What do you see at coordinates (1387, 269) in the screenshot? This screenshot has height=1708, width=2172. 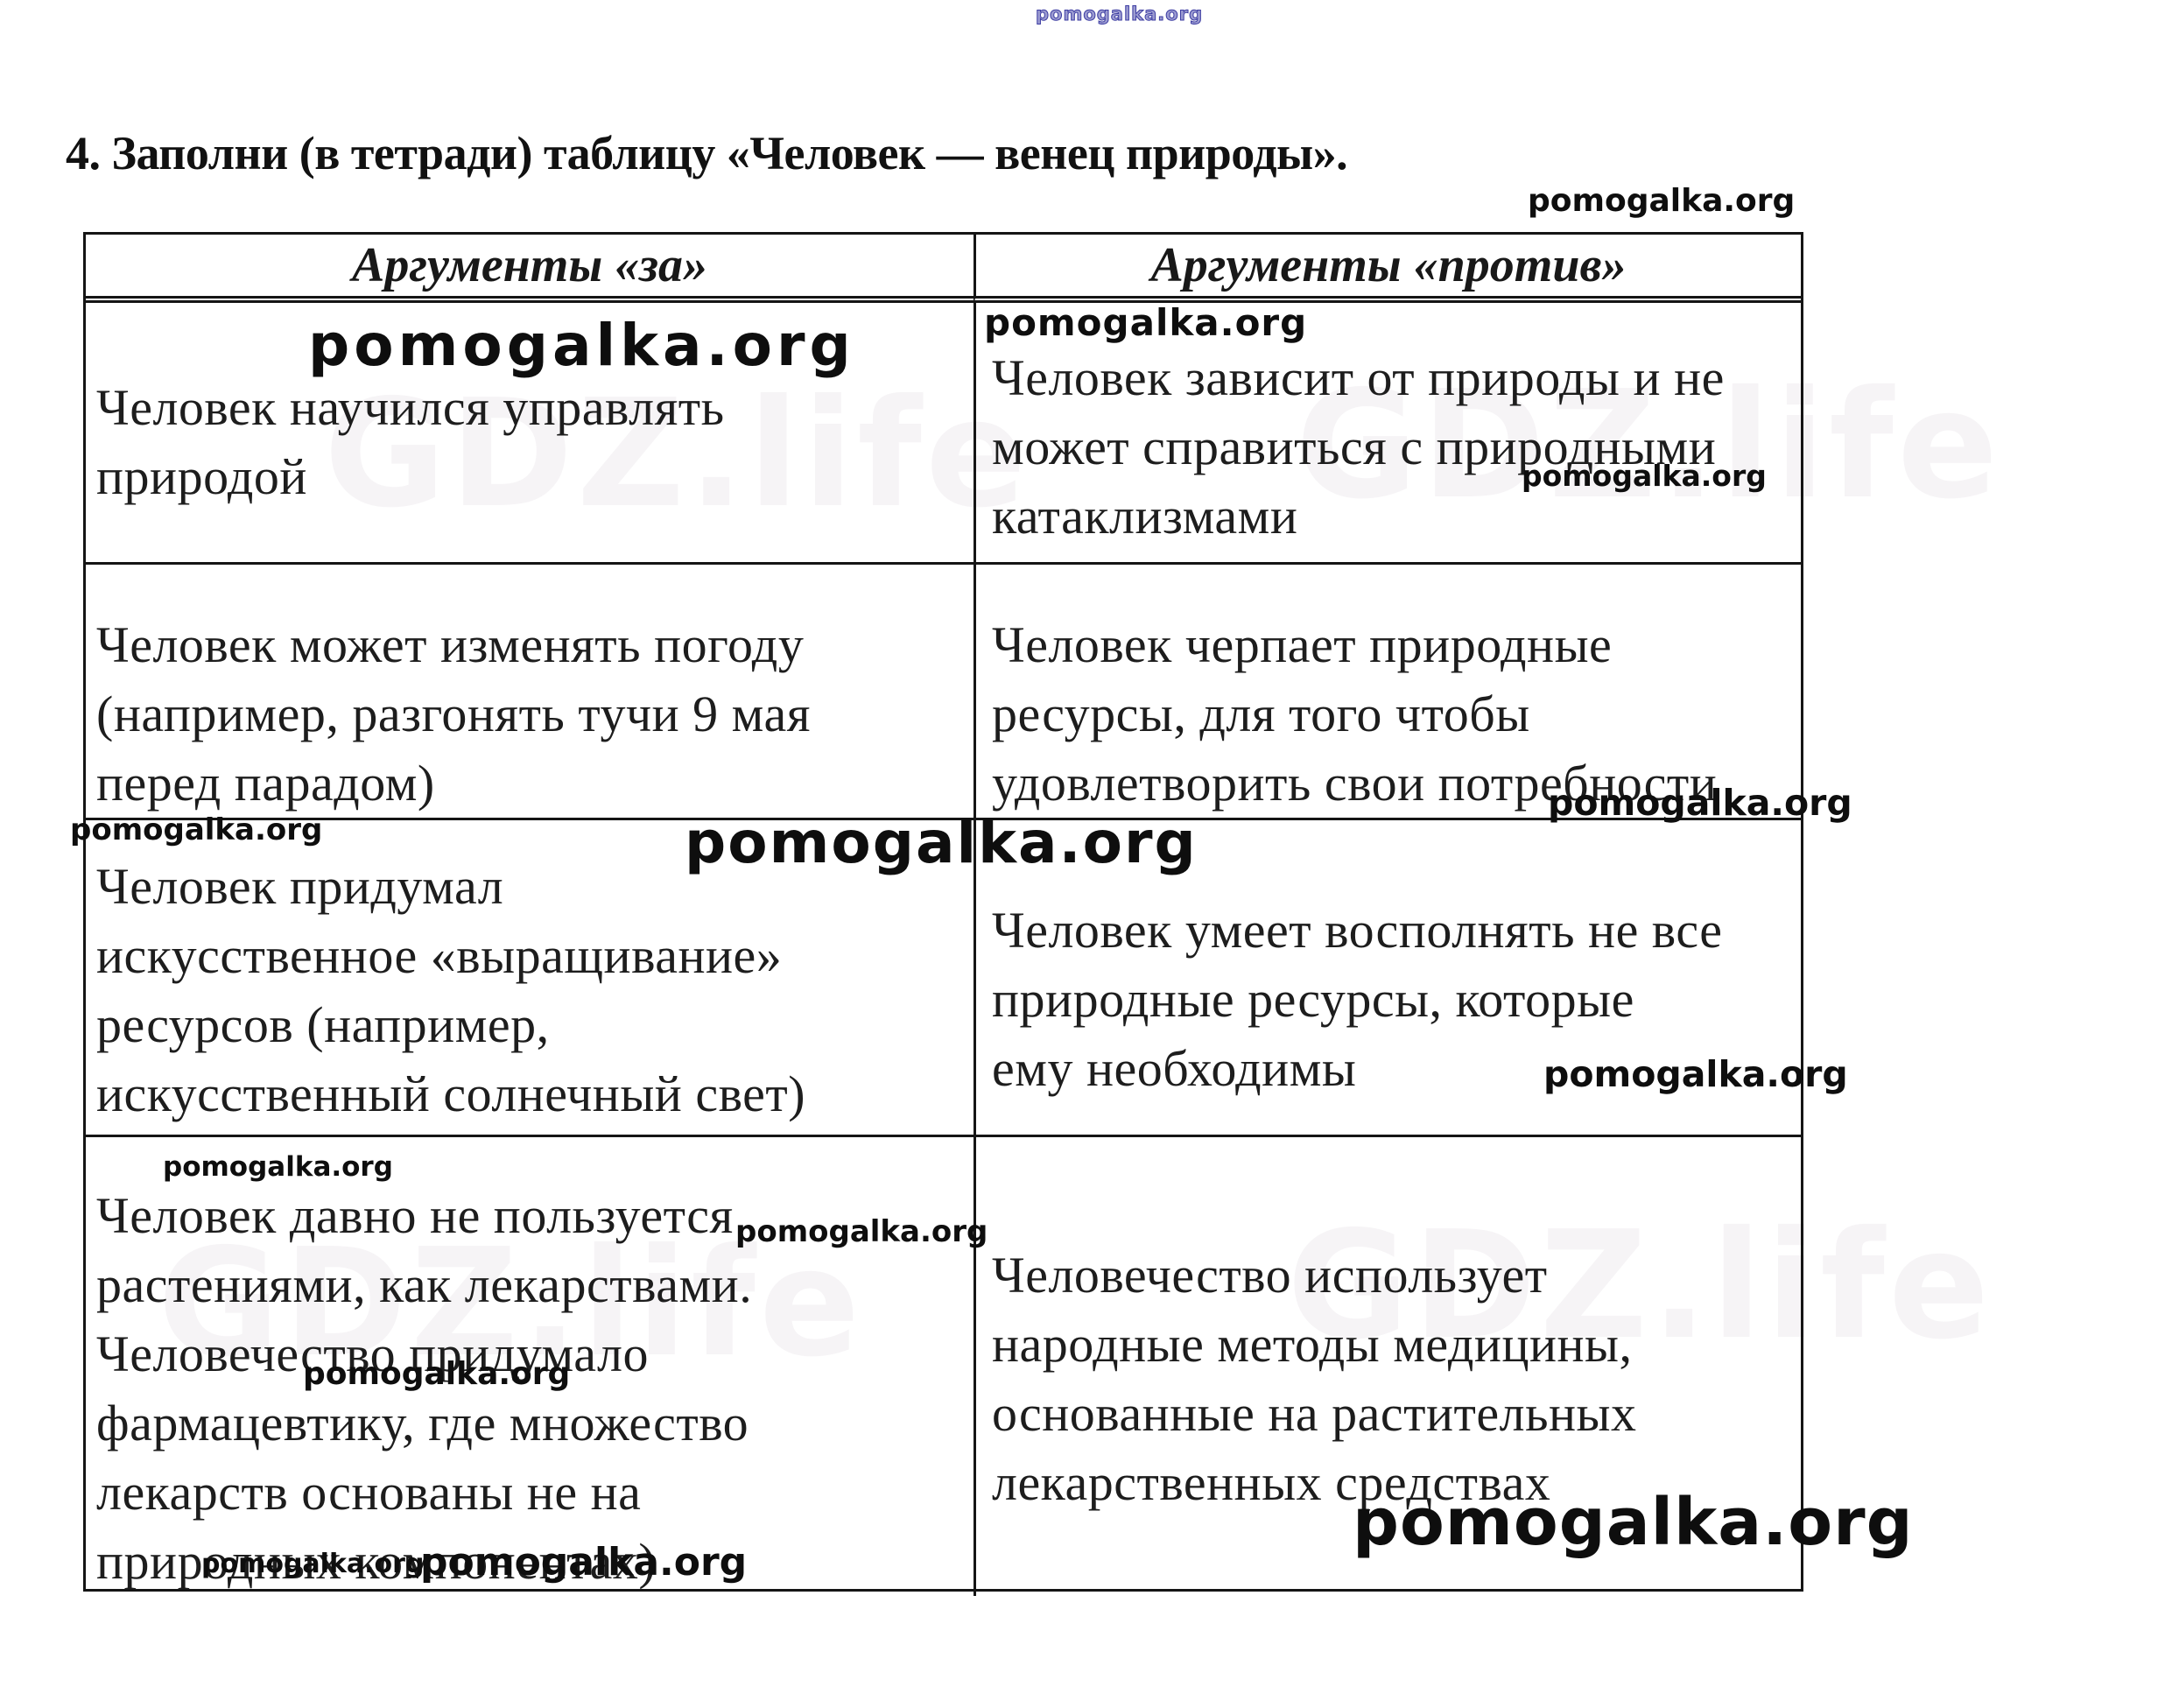 I see `column-header-con: Аргументы «против»` at bounding box center [1387, 269].